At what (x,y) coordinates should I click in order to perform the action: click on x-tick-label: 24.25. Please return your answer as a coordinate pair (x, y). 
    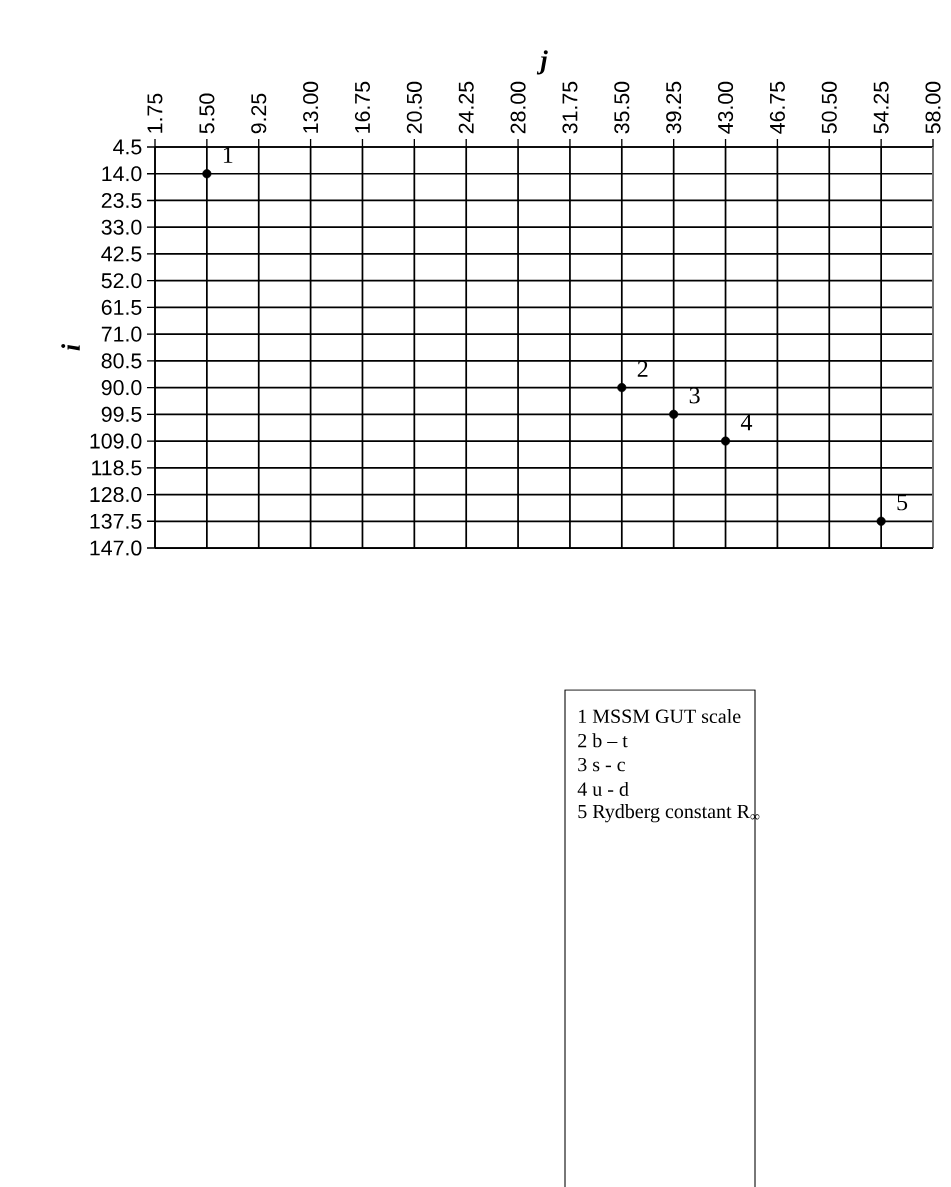
    Looking at the image, I should click on (466, 107).